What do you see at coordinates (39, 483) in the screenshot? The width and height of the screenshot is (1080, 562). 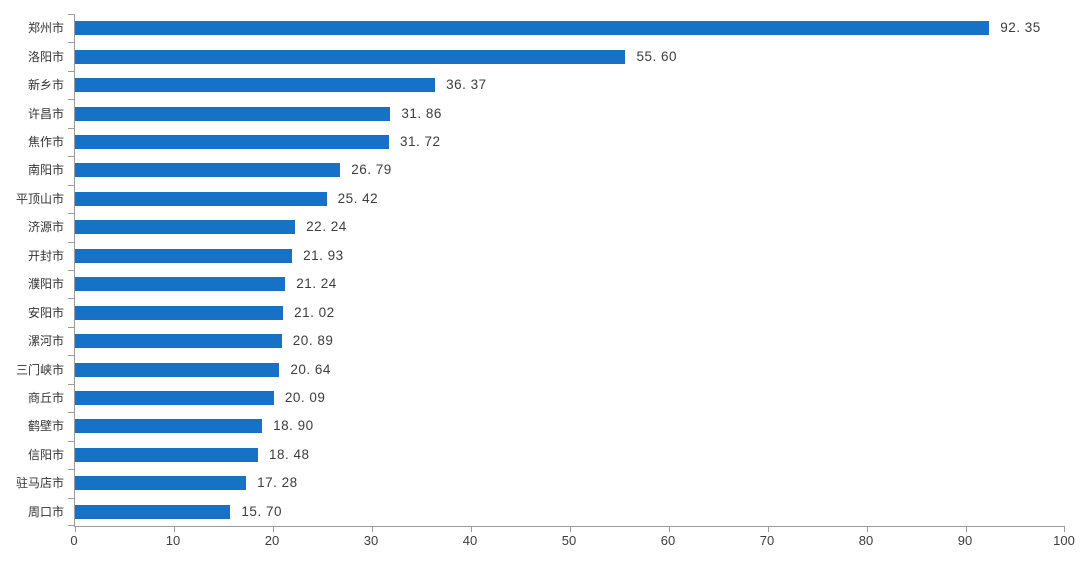 I see `category-label: 驻马店市` at bounding box center [39, 483].